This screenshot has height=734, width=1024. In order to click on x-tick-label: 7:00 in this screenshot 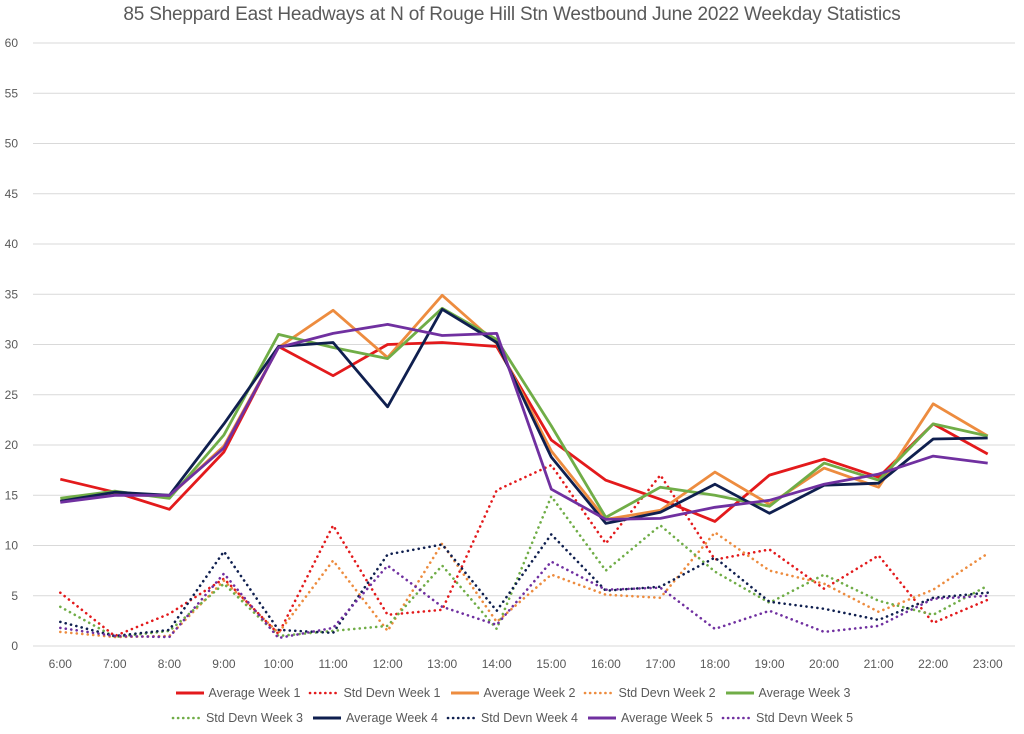, I will do `click(115, 664)`.